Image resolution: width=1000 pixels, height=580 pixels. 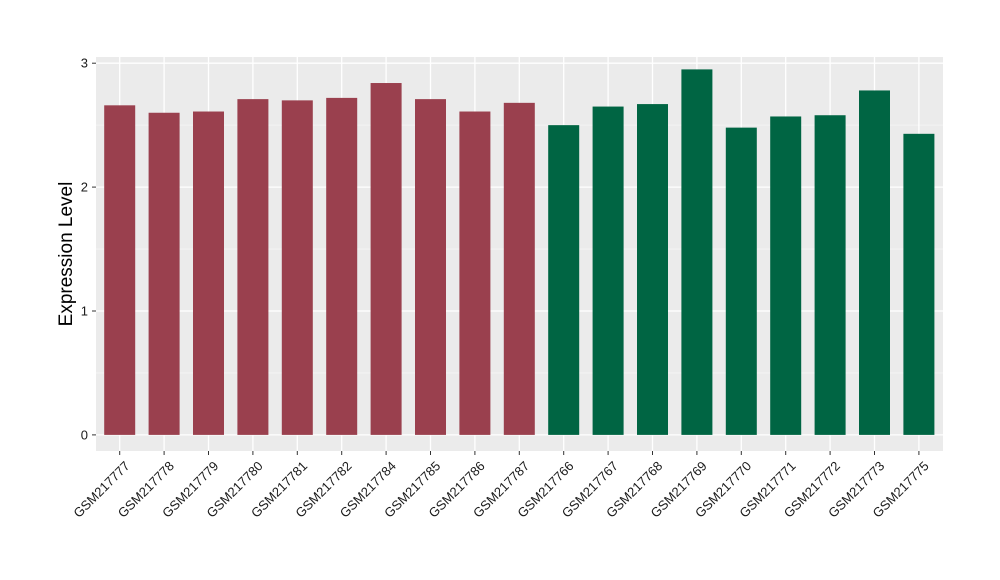 I want to click on bar-GSM217780, so click(x=253, y=267).